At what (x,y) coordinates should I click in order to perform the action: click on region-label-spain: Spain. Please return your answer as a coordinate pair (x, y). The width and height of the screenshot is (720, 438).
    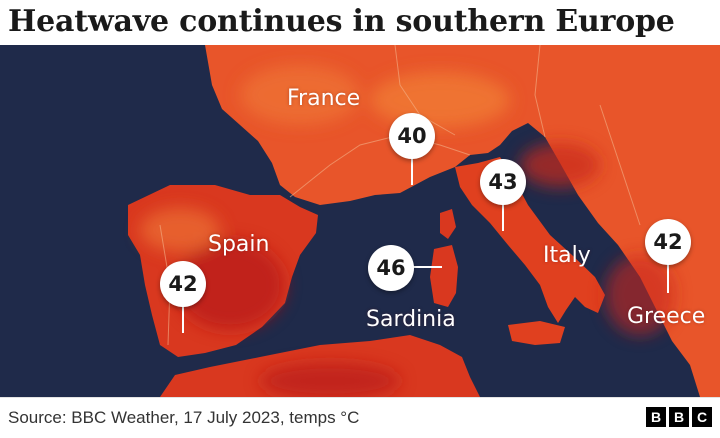
    Looking at the image, I should click on (239, 244).